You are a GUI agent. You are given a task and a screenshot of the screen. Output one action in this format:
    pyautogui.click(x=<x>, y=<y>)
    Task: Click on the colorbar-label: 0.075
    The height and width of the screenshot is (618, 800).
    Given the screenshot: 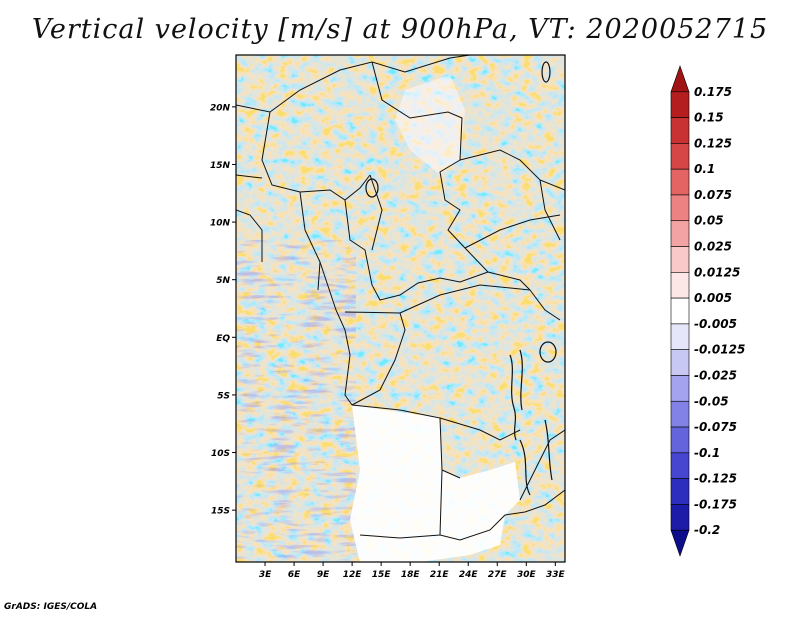 What is the action you would take?
    pyautogui.click(x=713, y=195)
    